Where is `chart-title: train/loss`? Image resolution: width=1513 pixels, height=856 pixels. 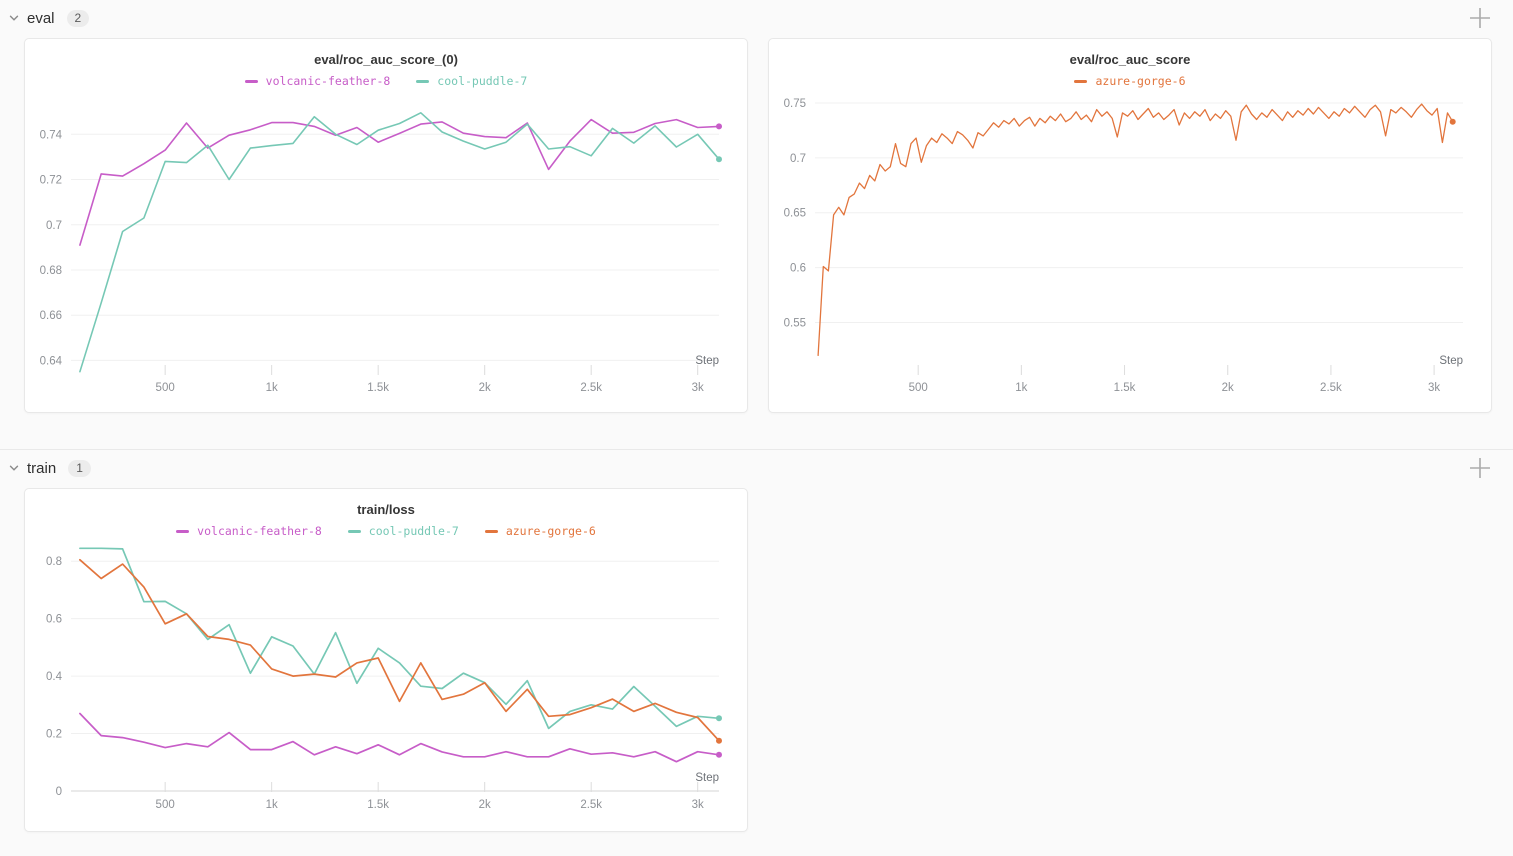
chart-title: train/loss is located at coordinates (386, 509).